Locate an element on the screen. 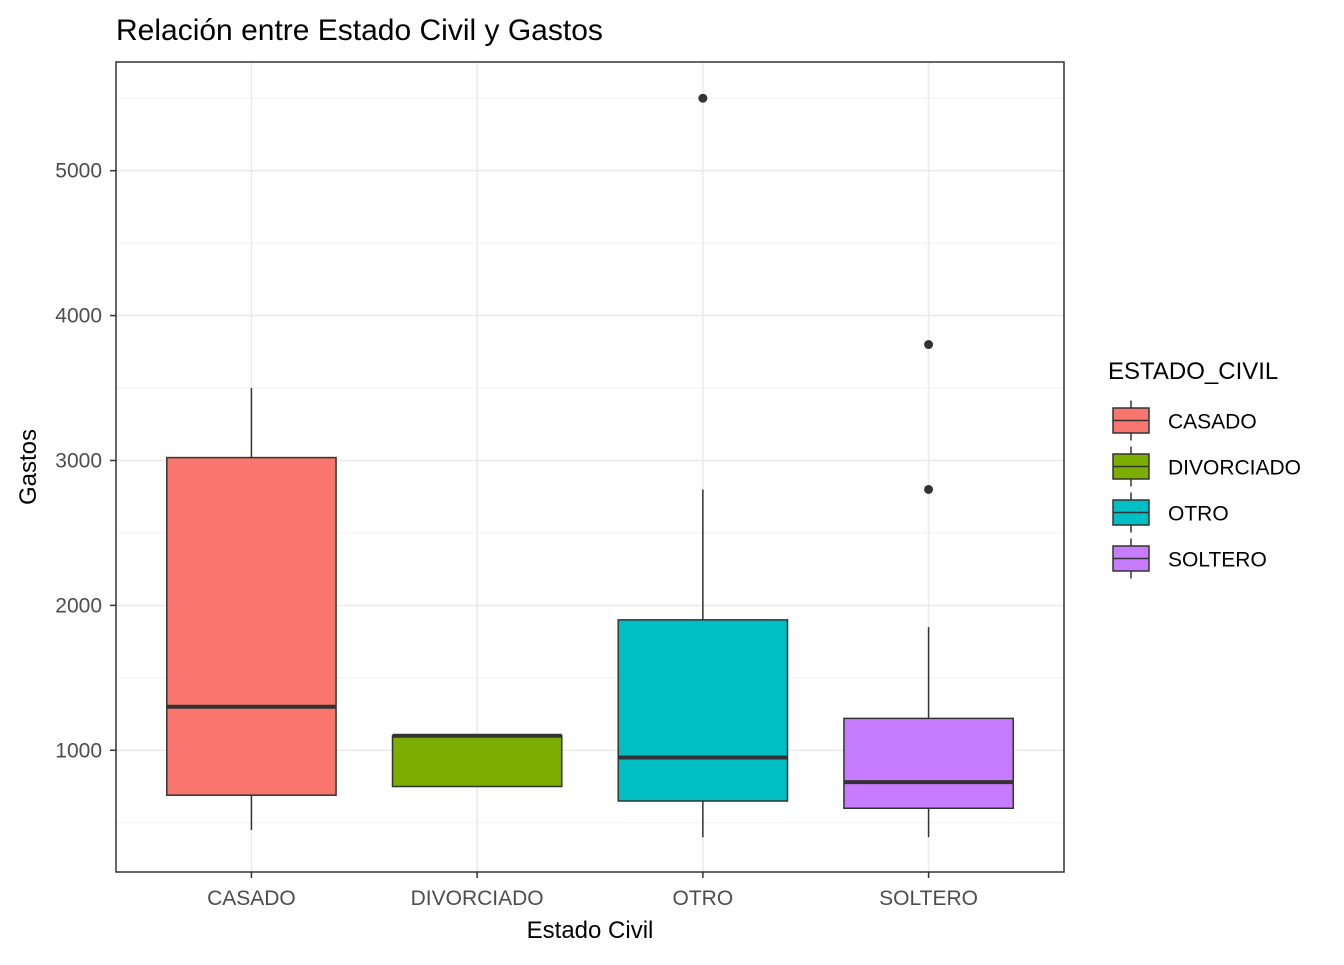 This screenshot has width=1344, height=965. y-tick-label: 2000 is located at coordinates (78, 605).